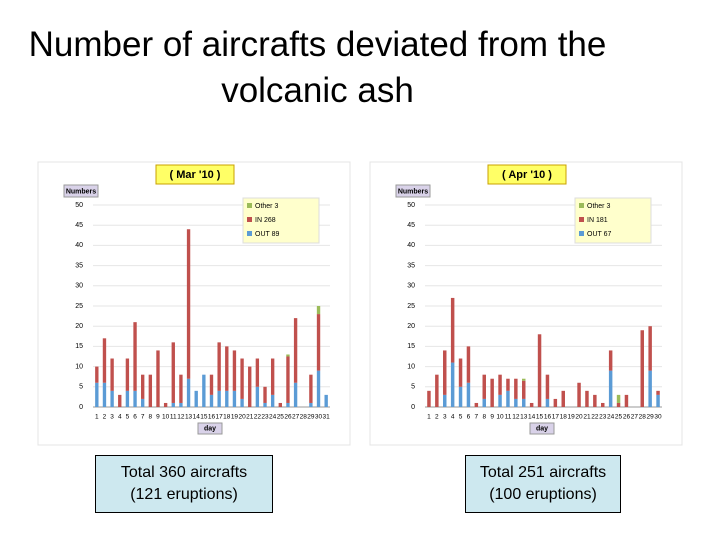 This screenshot has width=720, height=540. What do you see at coordinates (184, 472) in the screenshot?
I see `summary-total: Total 360 aircrafts` at bounding box center [184, 472].